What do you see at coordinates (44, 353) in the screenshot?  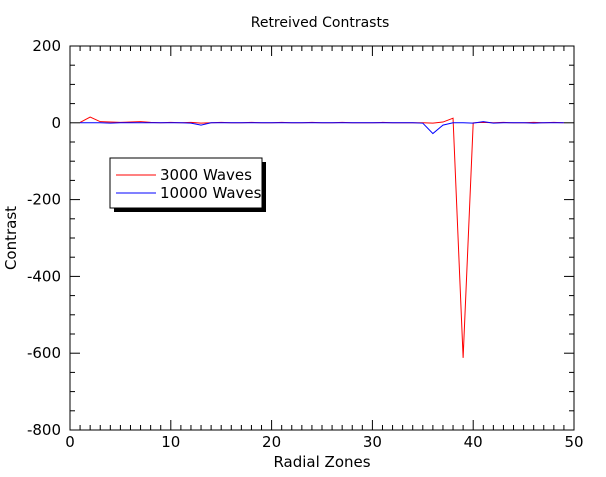 I see `y-tick-label: -600` at bounding box center [44, 353].